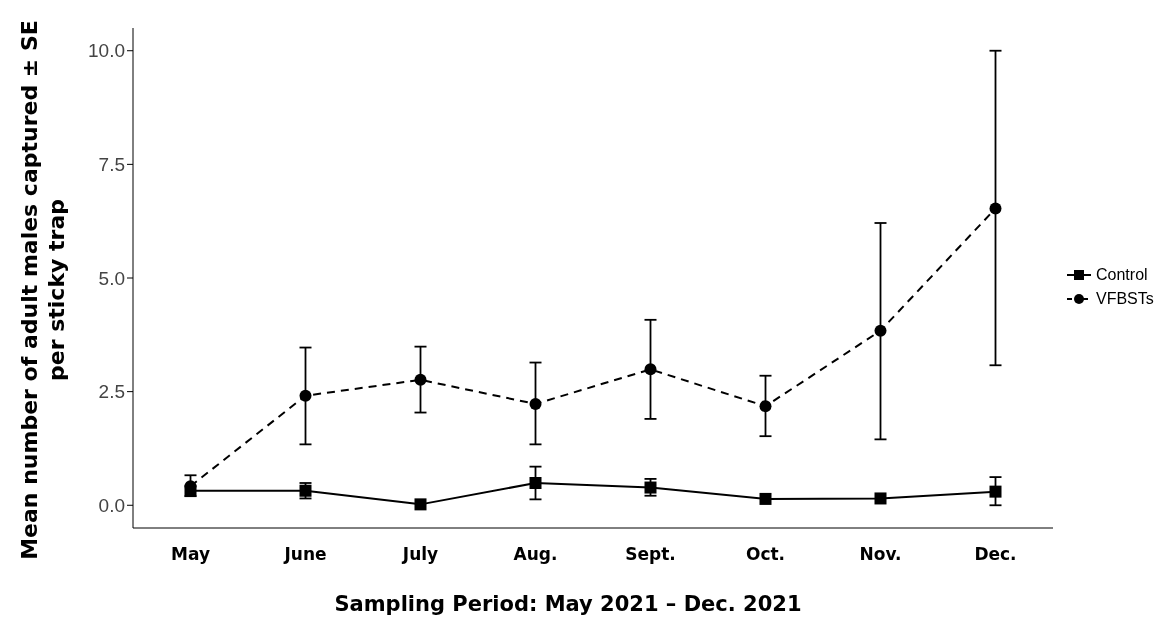  Describe the element at coordinates (420, 554) in the screenshot. I see `x-tick-label: July` at that location.